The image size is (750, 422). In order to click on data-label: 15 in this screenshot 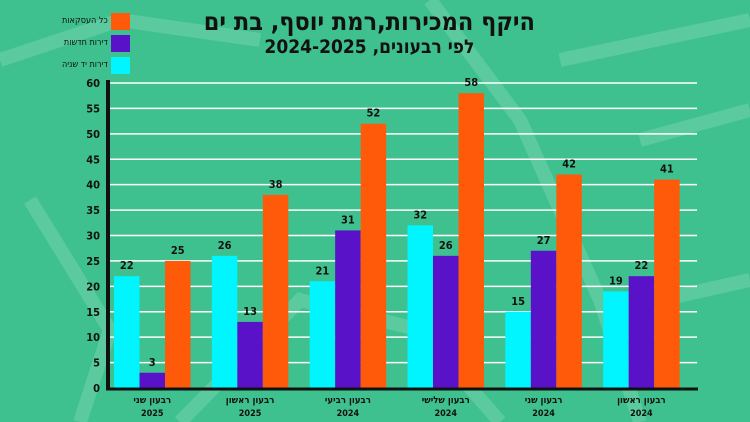, I will do `click(518, 301)`.